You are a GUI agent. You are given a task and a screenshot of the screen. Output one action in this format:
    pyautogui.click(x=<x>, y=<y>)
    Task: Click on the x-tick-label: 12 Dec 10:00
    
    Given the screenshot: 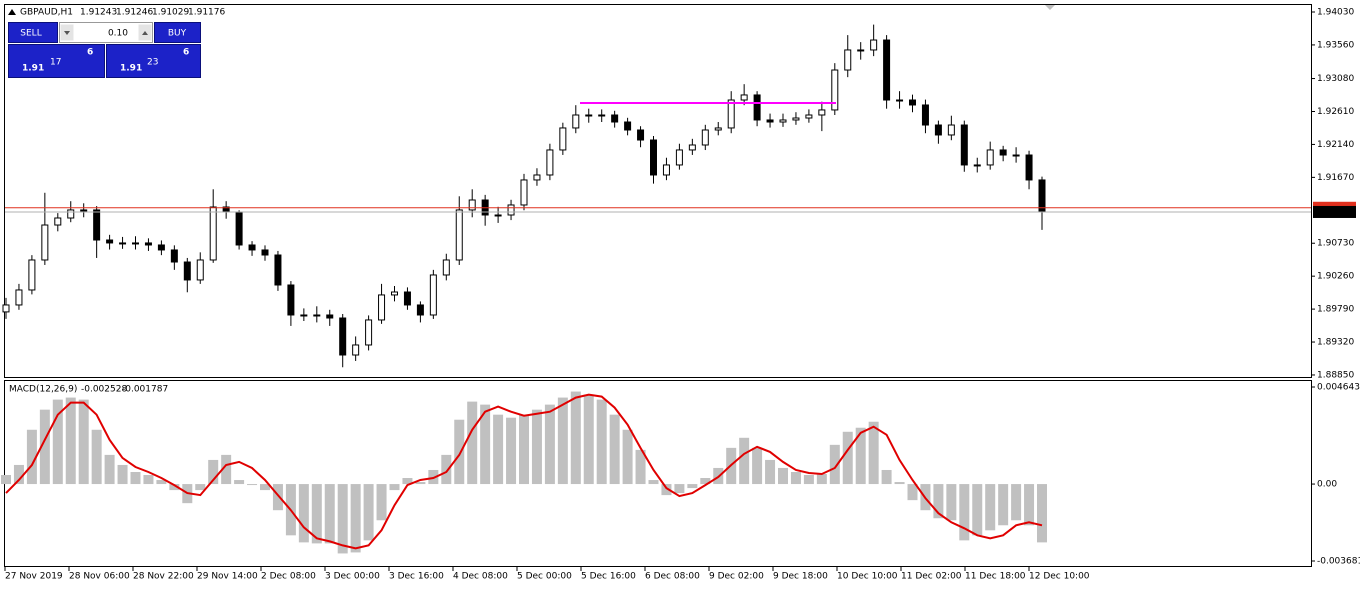 What is the action you would take?
    pyautogui.click(x=1059, y=577)
    